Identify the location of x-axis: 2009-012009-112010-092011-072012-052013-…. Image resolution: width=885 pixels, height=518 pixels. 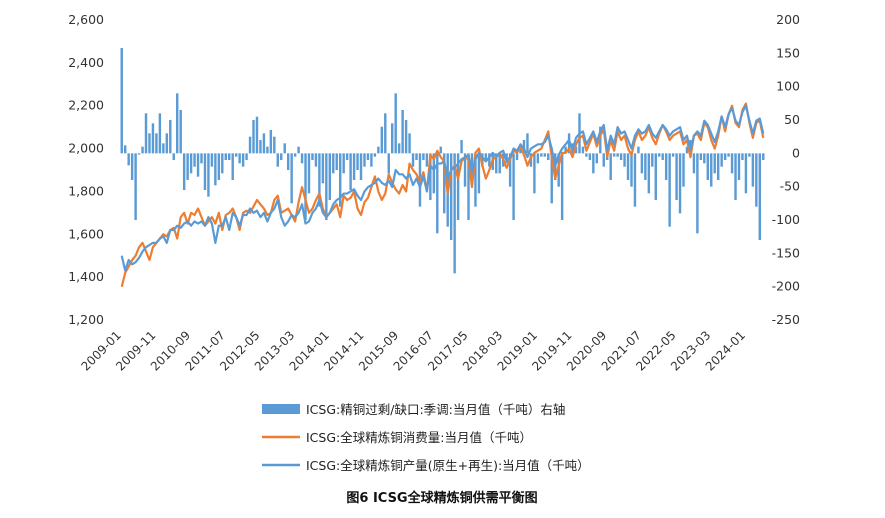
(413, 350).